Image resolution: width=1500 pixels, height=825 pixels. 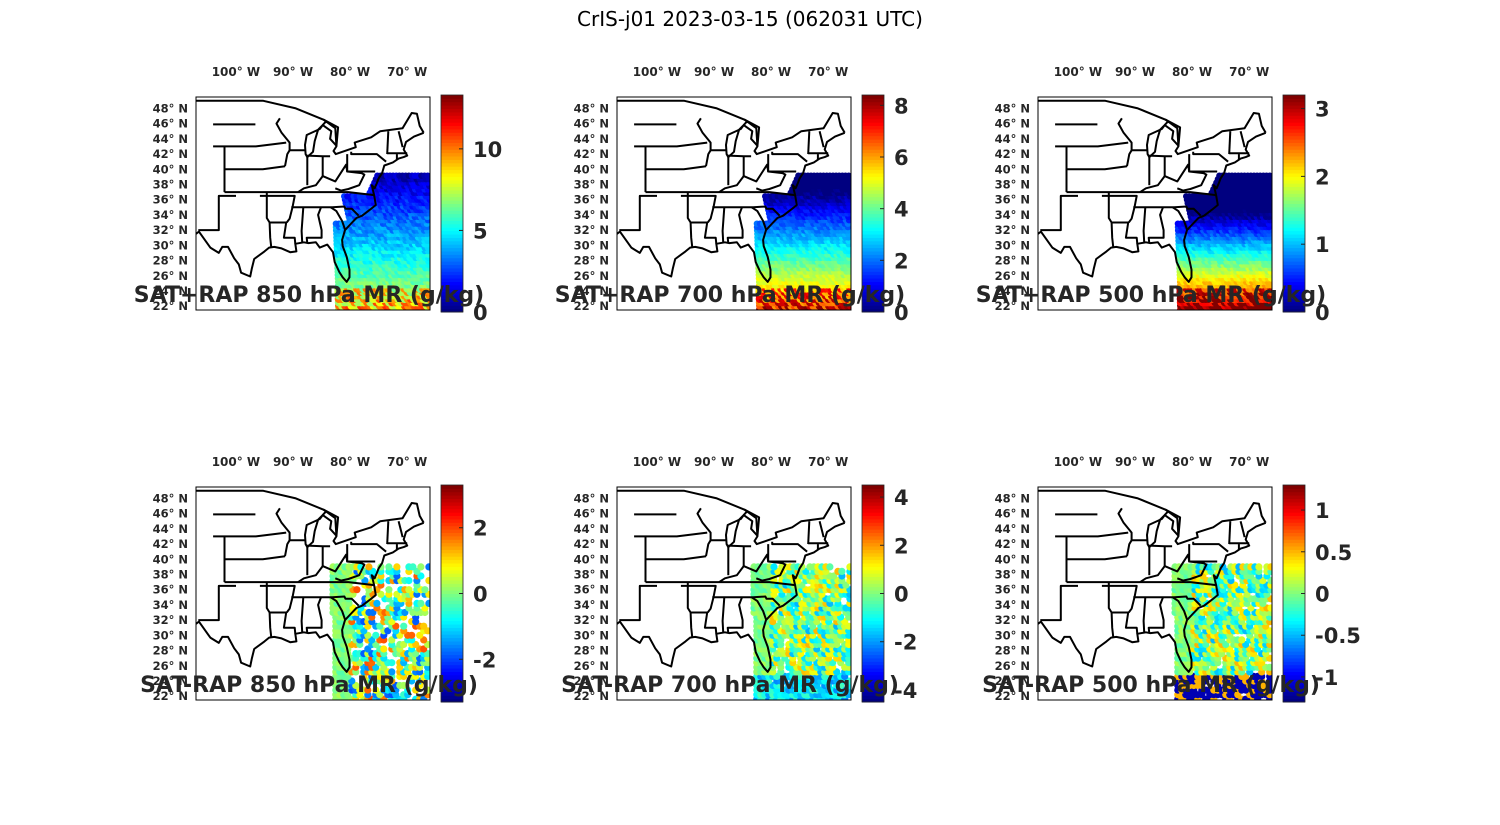 I want to click on basemap, so click(x=310, y=581).